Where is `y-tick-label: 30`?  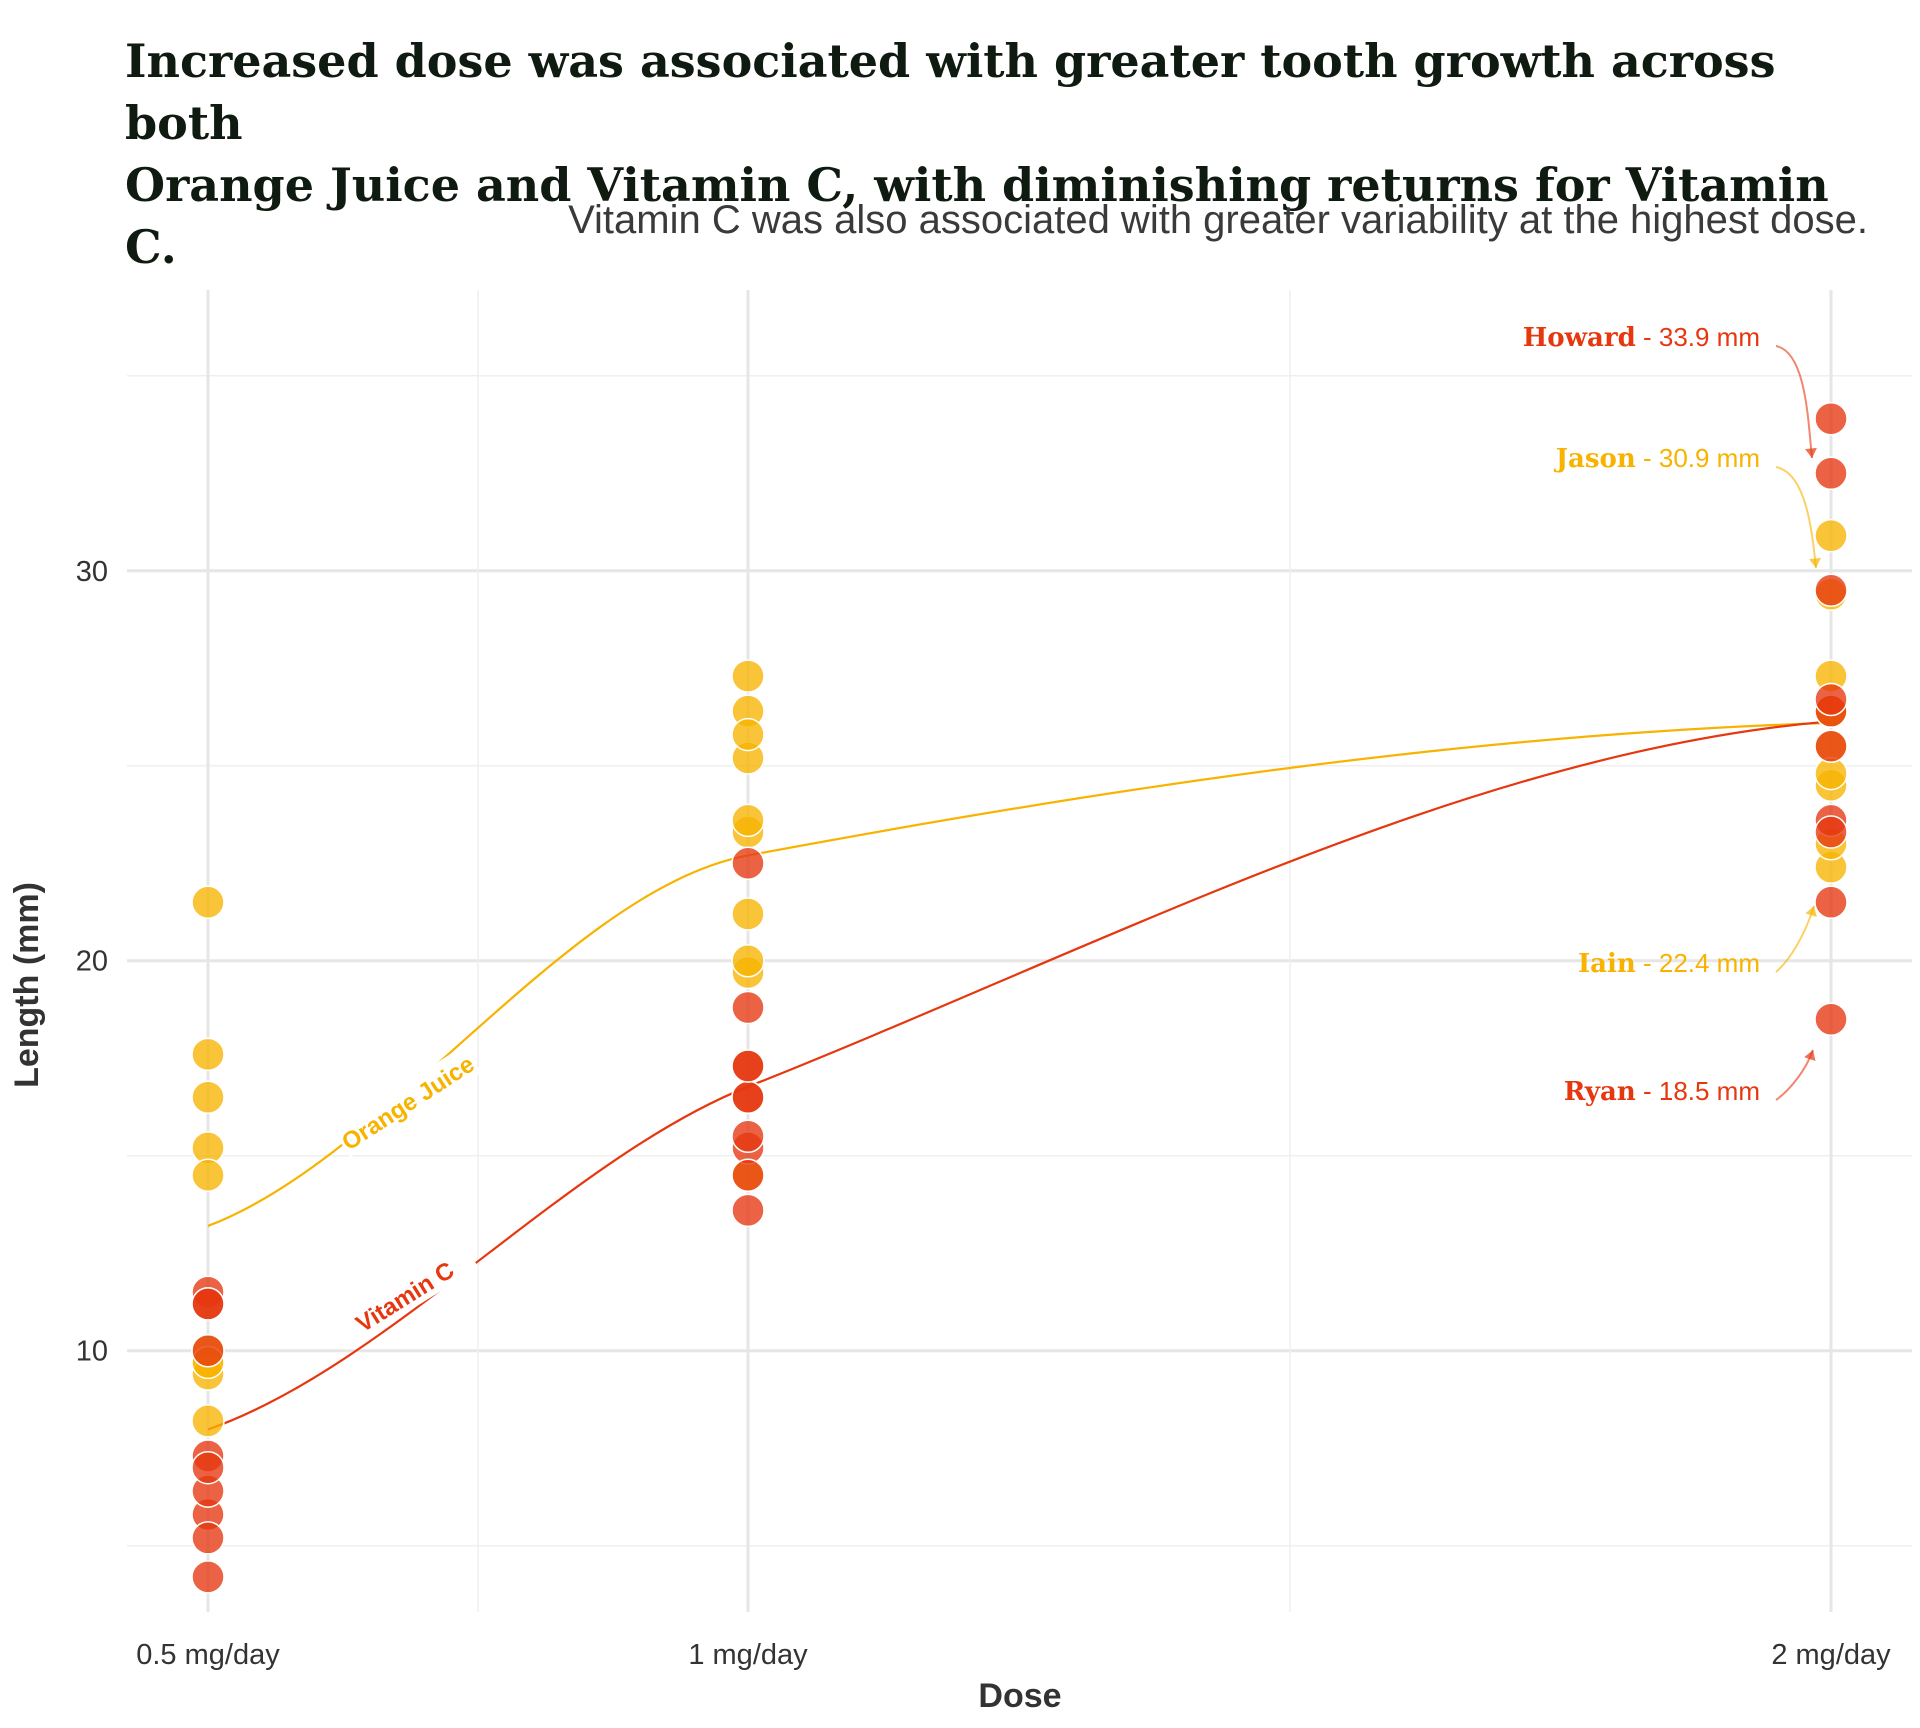
y-tick-label: 30 is located at coordinates (92, 572).